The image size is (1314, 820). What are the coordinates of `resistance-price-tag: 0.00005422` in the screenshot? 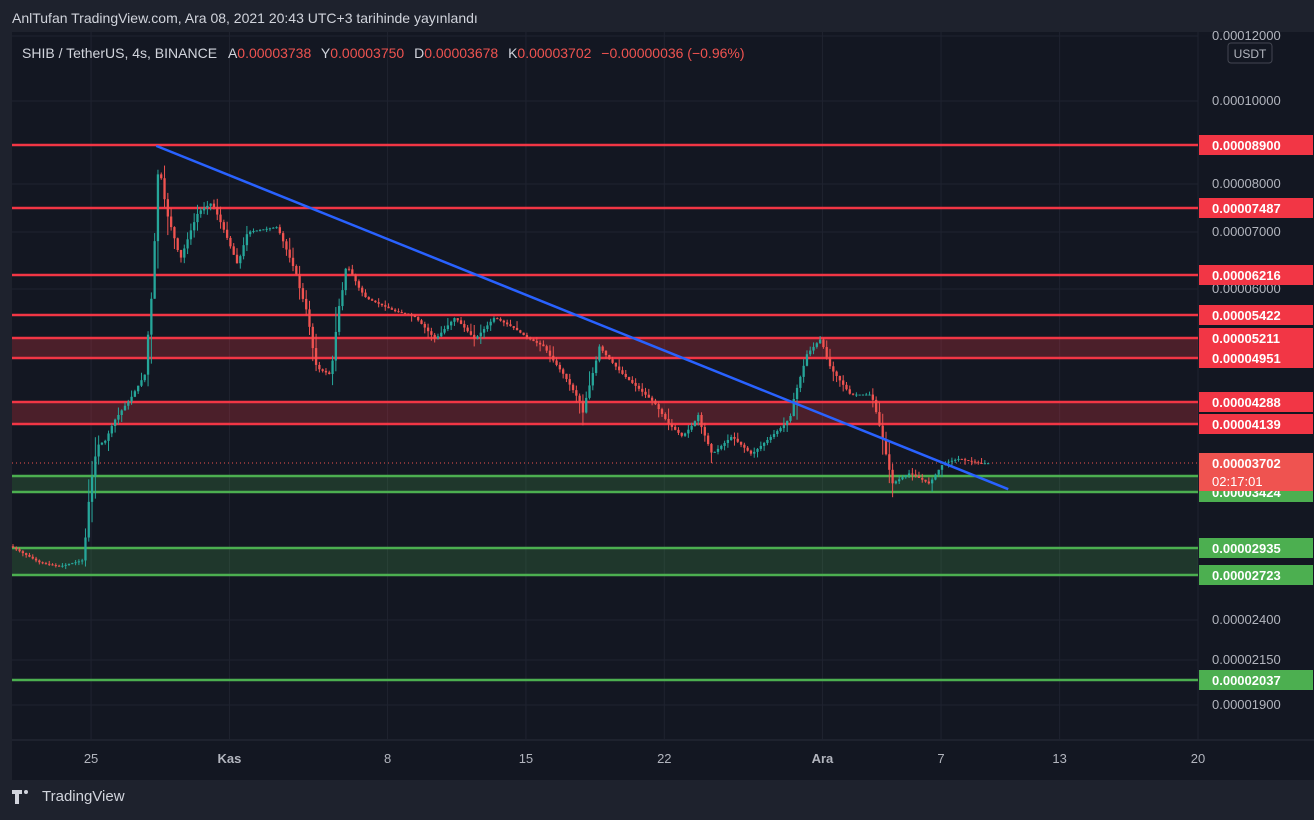 It's located at (1246, 315).